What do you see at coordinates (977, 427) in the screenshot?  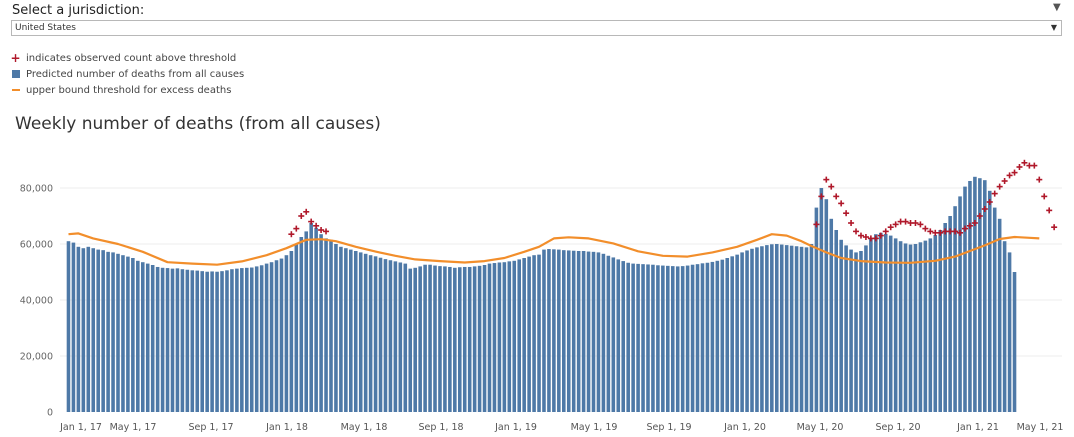 I see `x-tick-label: Jan 1, 21` at bounding box center [977, 427].